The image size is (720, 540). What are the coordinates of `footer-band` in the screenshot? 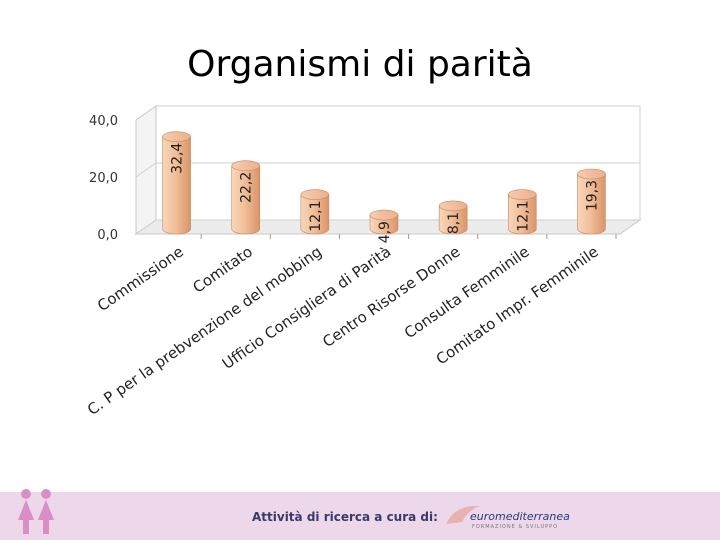 It's located at (360, 516).